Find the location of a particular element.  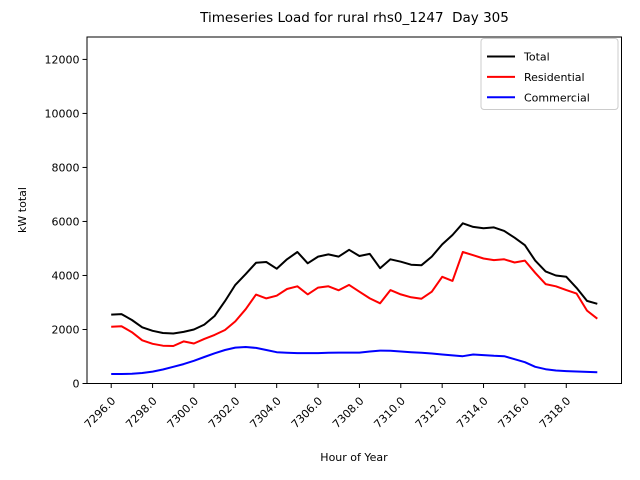

y-axis-label: kW total is located at coordinates (22, 210).